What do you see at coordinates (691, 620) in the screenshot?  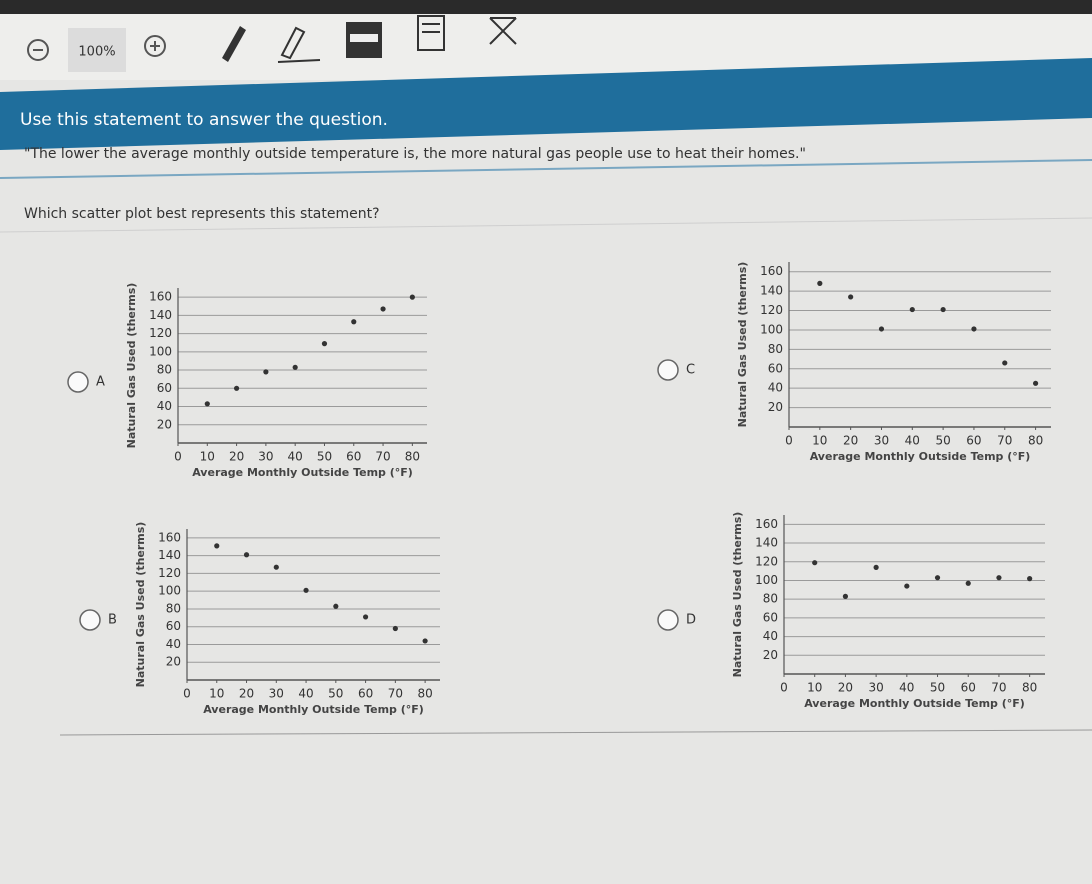 I see `option-letter: D` at bounding box center [691, 620].